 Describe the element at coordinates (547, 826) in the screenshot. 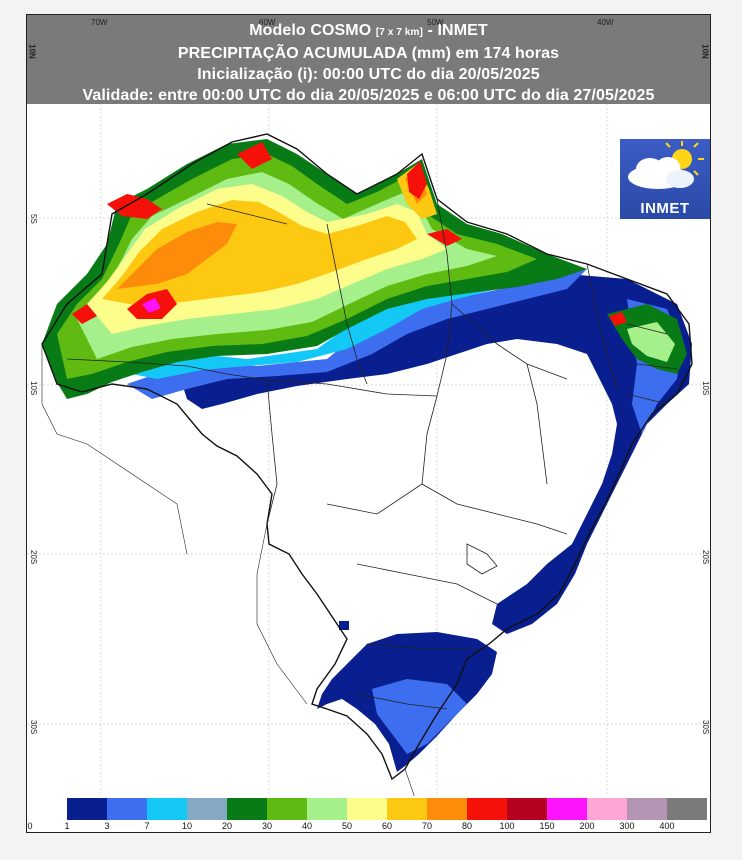

I see `legend-label: 150` at that location.